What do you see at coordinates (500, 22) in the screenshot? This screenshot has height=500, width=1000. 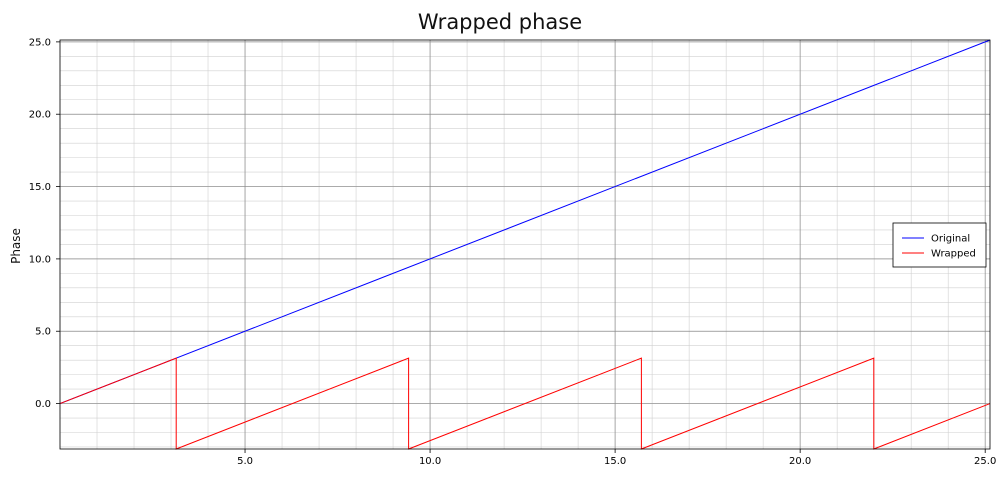 I see `chart-title: Wrapped phase` at bounding box center [500, 22].